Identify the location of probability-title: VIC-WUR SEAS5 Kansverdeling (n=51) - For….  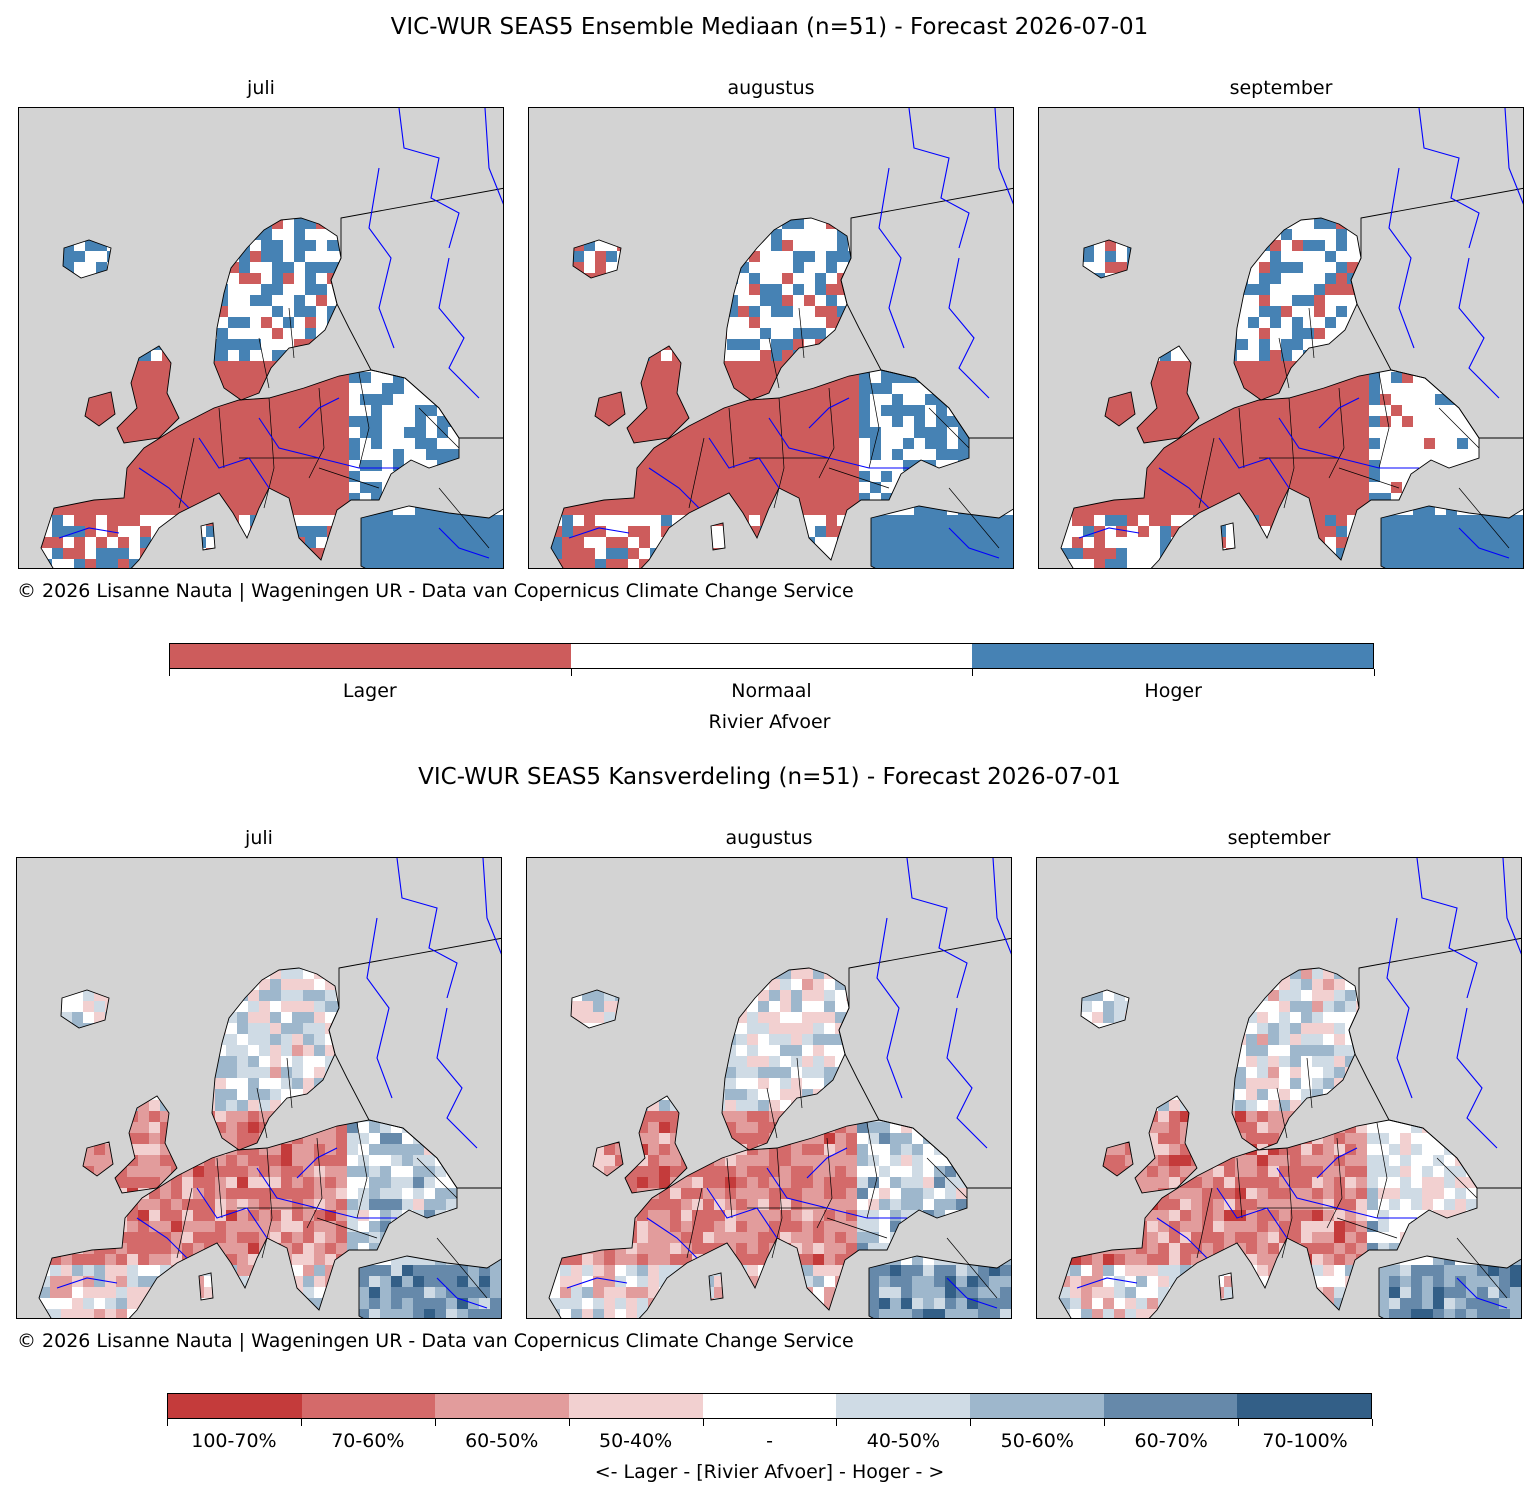
(769, 777).